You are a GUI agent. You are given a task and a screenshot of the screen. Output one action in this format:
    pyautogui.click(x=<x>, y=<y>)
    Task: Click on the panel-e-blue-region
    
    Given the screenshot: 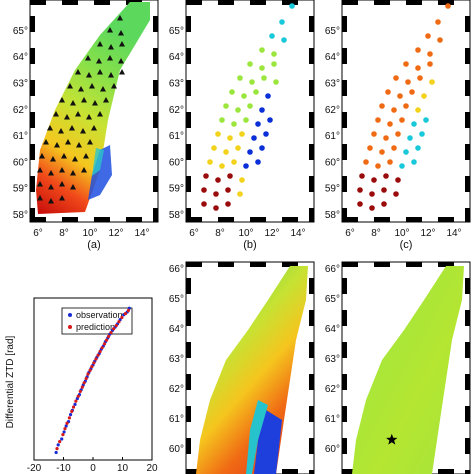 What is the action you would take?
    pyautogui.click(x=268, y=442)
    